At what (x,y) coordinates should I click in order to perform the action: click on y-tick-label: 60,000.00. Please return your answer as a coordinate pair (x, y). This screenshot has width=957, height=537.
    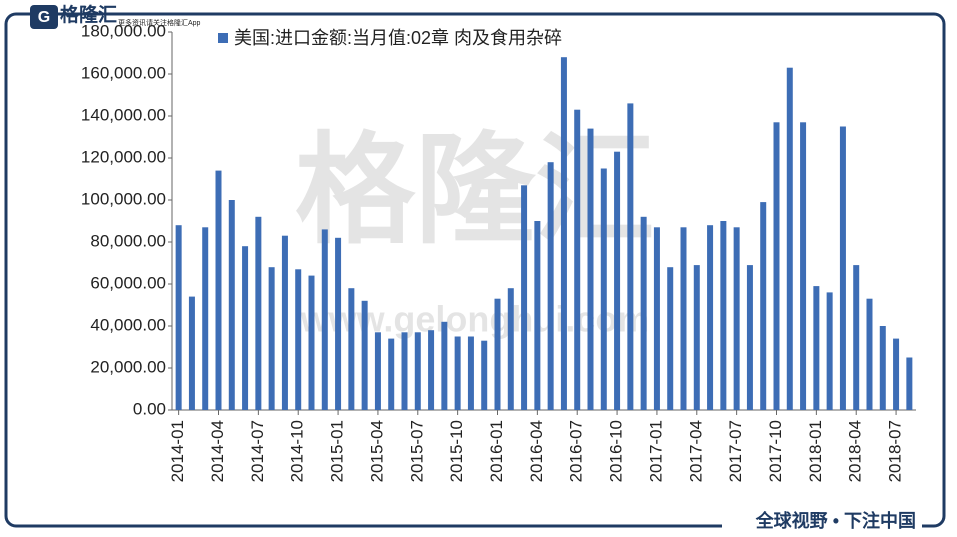
    Looking at the image, I should click on (128, 282).